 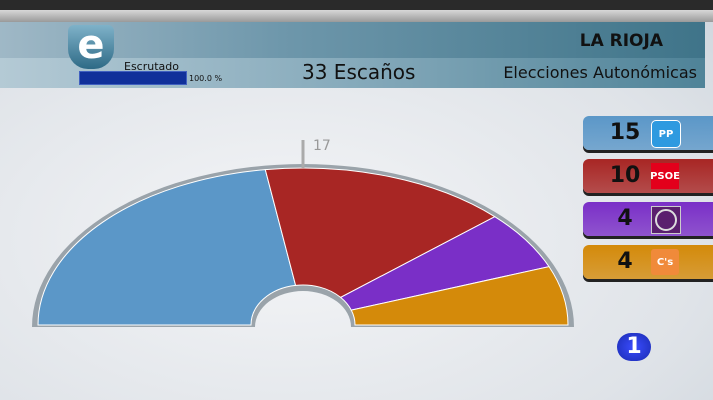 What do you see at coordinates (666, 134) in the screenshot?
I see `party-logo-icon: PP` at bounding box center [666, 134].